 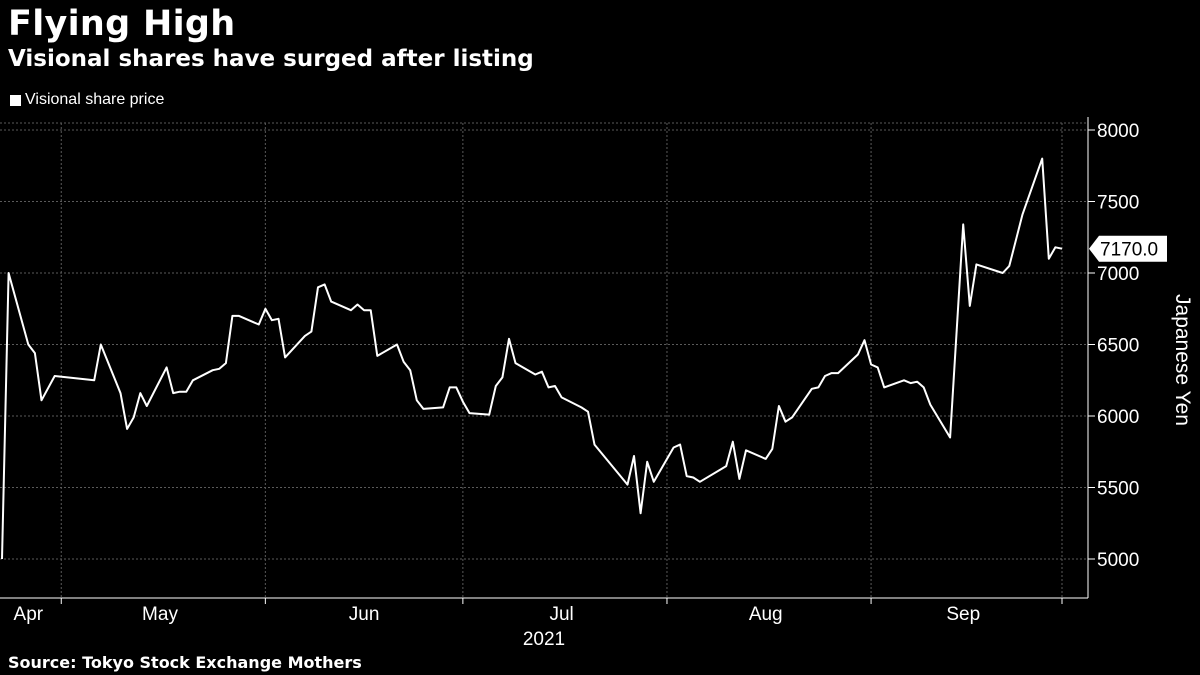 I want to click on last-value-box, so click(x=1128, y=248).